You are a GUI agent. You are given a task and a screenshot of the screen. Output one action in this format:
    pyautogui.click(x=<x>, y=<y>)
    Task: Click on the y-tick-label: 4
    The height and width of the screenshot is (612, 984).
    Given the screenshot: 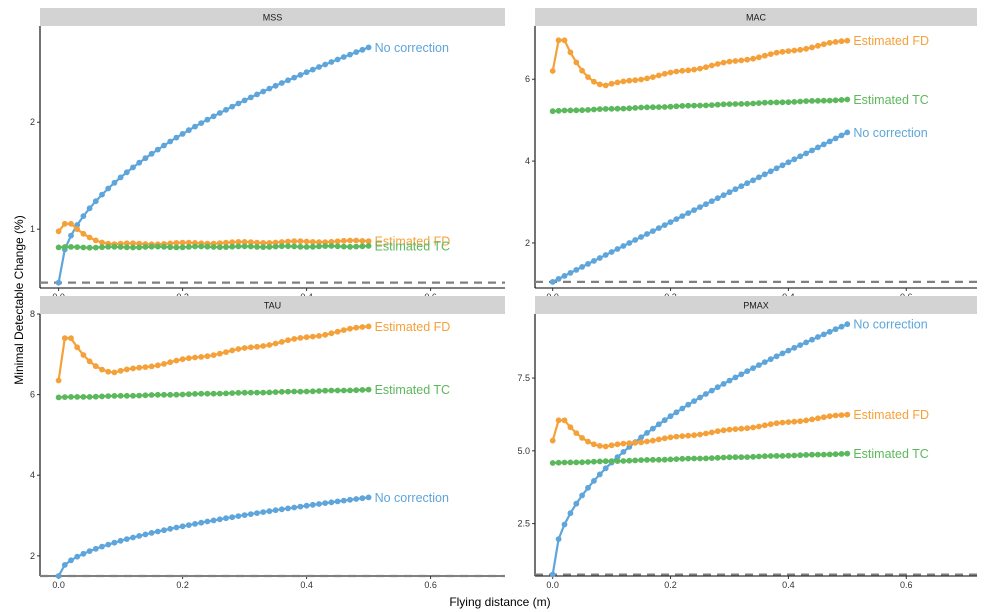 What is the action you would take?
    pyautogui.click(x=32, y=475)
    